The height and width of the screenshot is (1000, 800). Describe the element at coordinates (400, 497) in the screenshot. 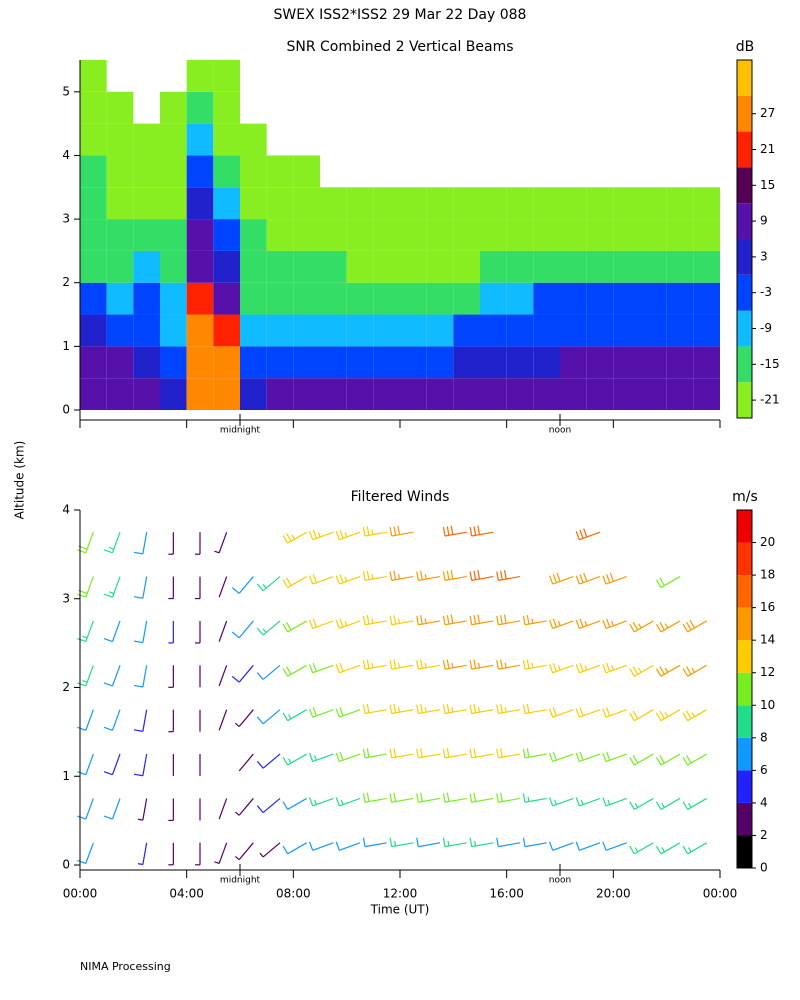

I see `panel-title: Filtered Winds` at that location.